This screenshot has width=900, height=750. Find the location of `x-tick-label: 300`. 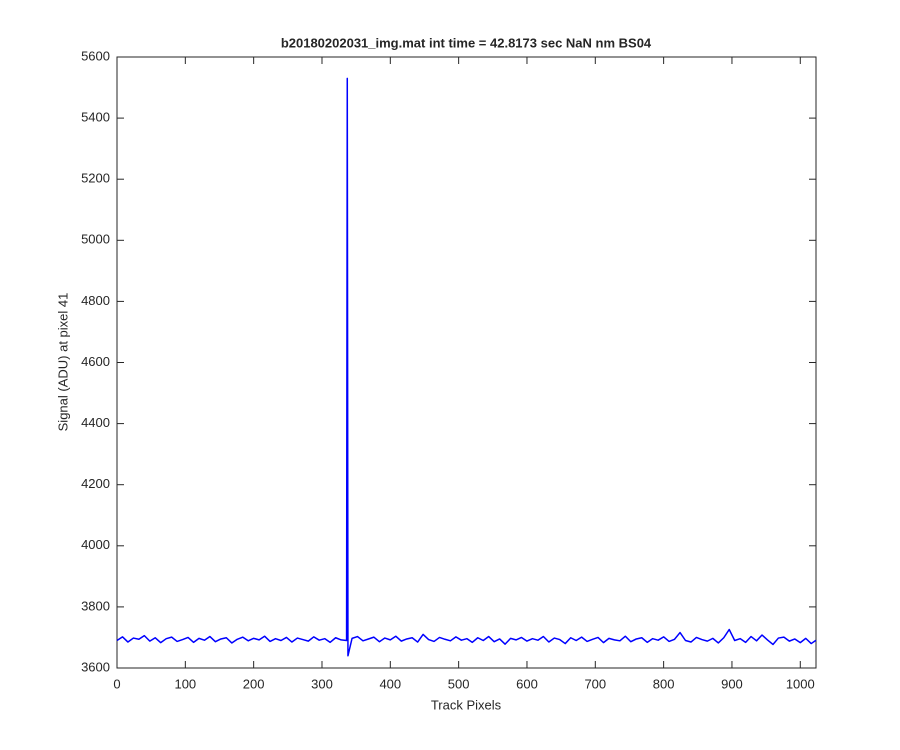

x-tick-label: 300 is located at coordinates (322, 683).